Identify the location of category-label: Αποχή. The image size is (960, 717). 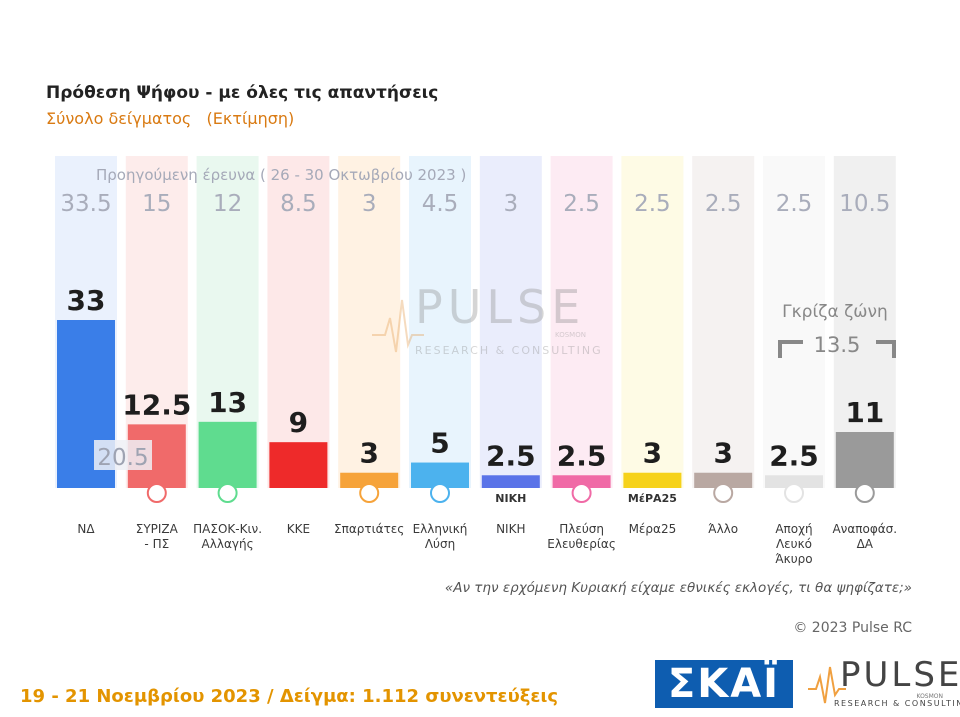
(793, 529).